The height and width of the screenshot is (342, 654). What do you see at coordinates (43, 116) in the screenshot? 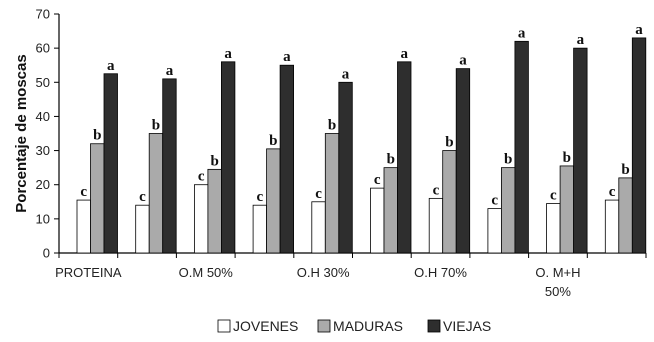
I see `y-tick-label: 40` at bounding box center [43, 116].